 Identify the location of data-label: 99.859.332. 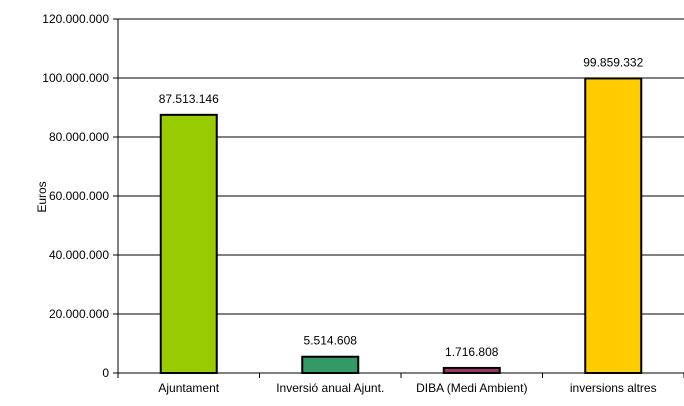
(613, 62).